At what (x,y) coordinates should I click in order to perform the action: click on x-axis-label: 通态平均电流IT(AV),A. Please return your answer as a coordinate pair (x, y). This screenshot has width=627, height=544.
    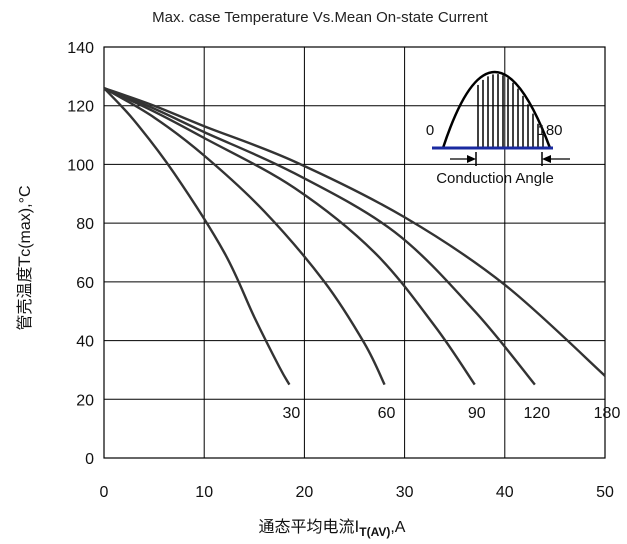
    Looking at the image, I should click on (332, 528).